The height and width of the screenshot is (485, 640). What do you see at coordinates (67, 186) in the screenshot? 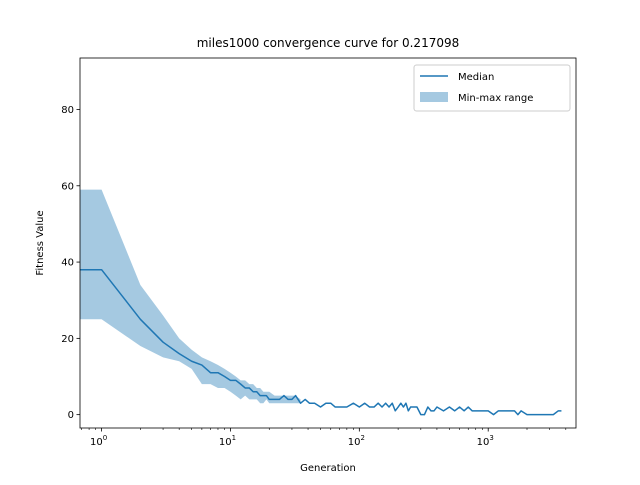
I see `y-tick-label: 60` at bounding box center [67, 186].